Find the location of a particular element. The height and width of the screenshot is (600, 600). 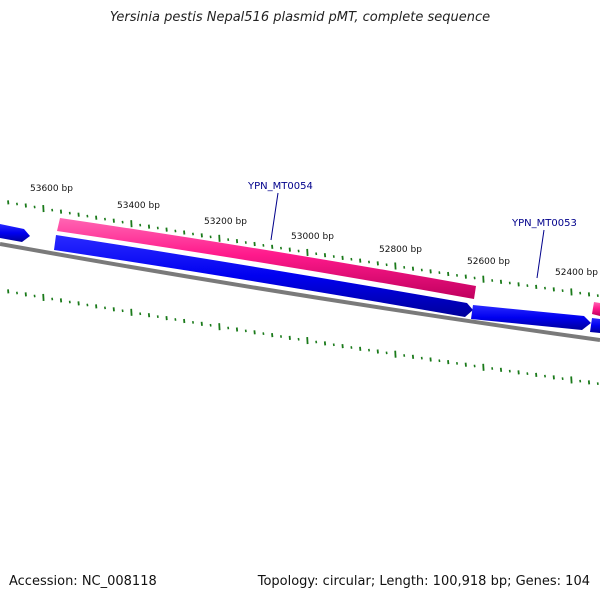

scale-label: 52600 bp is located at coordinates (488, 262).